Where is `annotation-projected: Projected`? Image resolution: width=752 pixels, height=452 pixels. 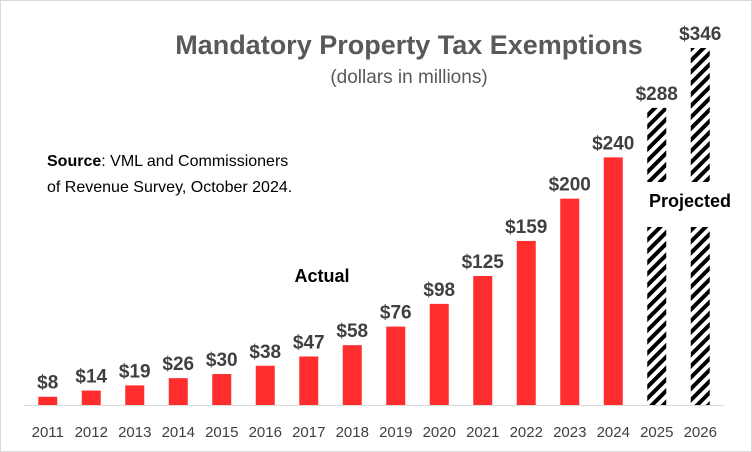
annotation-projected: Projected is located at coordinates (690, 201).